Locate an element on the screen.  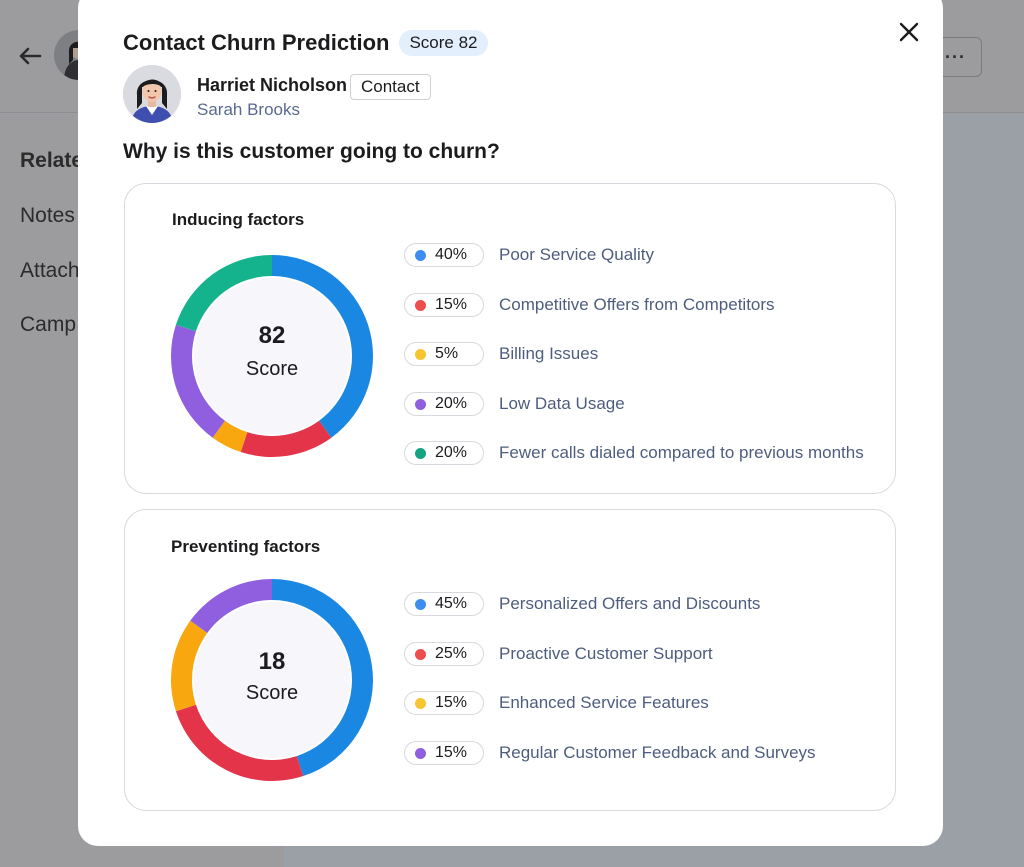
more-options-label: ··· is located at coordinates (955, 57).